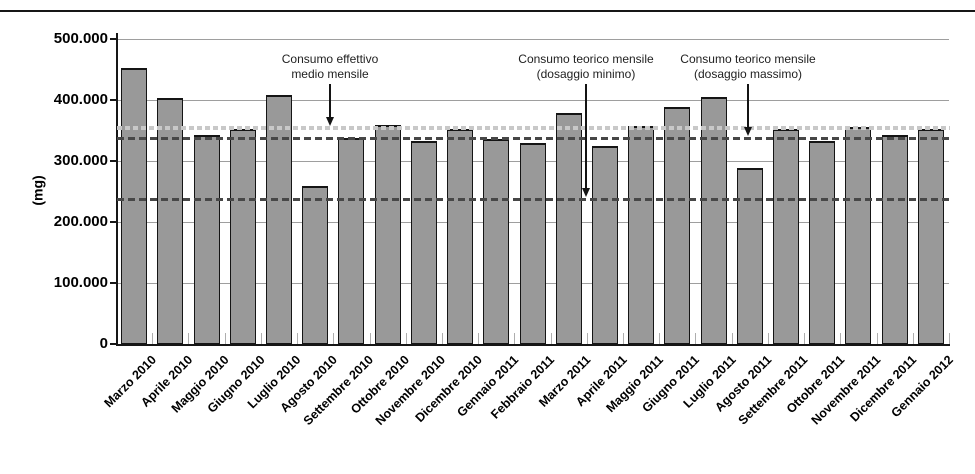 The width and height of the screenshot is (975, 474). What do you see at coordinates (80, 221) in the screenshot?
I see `y-axis-tick-label: 200.000` at bounding box center [80, 221].